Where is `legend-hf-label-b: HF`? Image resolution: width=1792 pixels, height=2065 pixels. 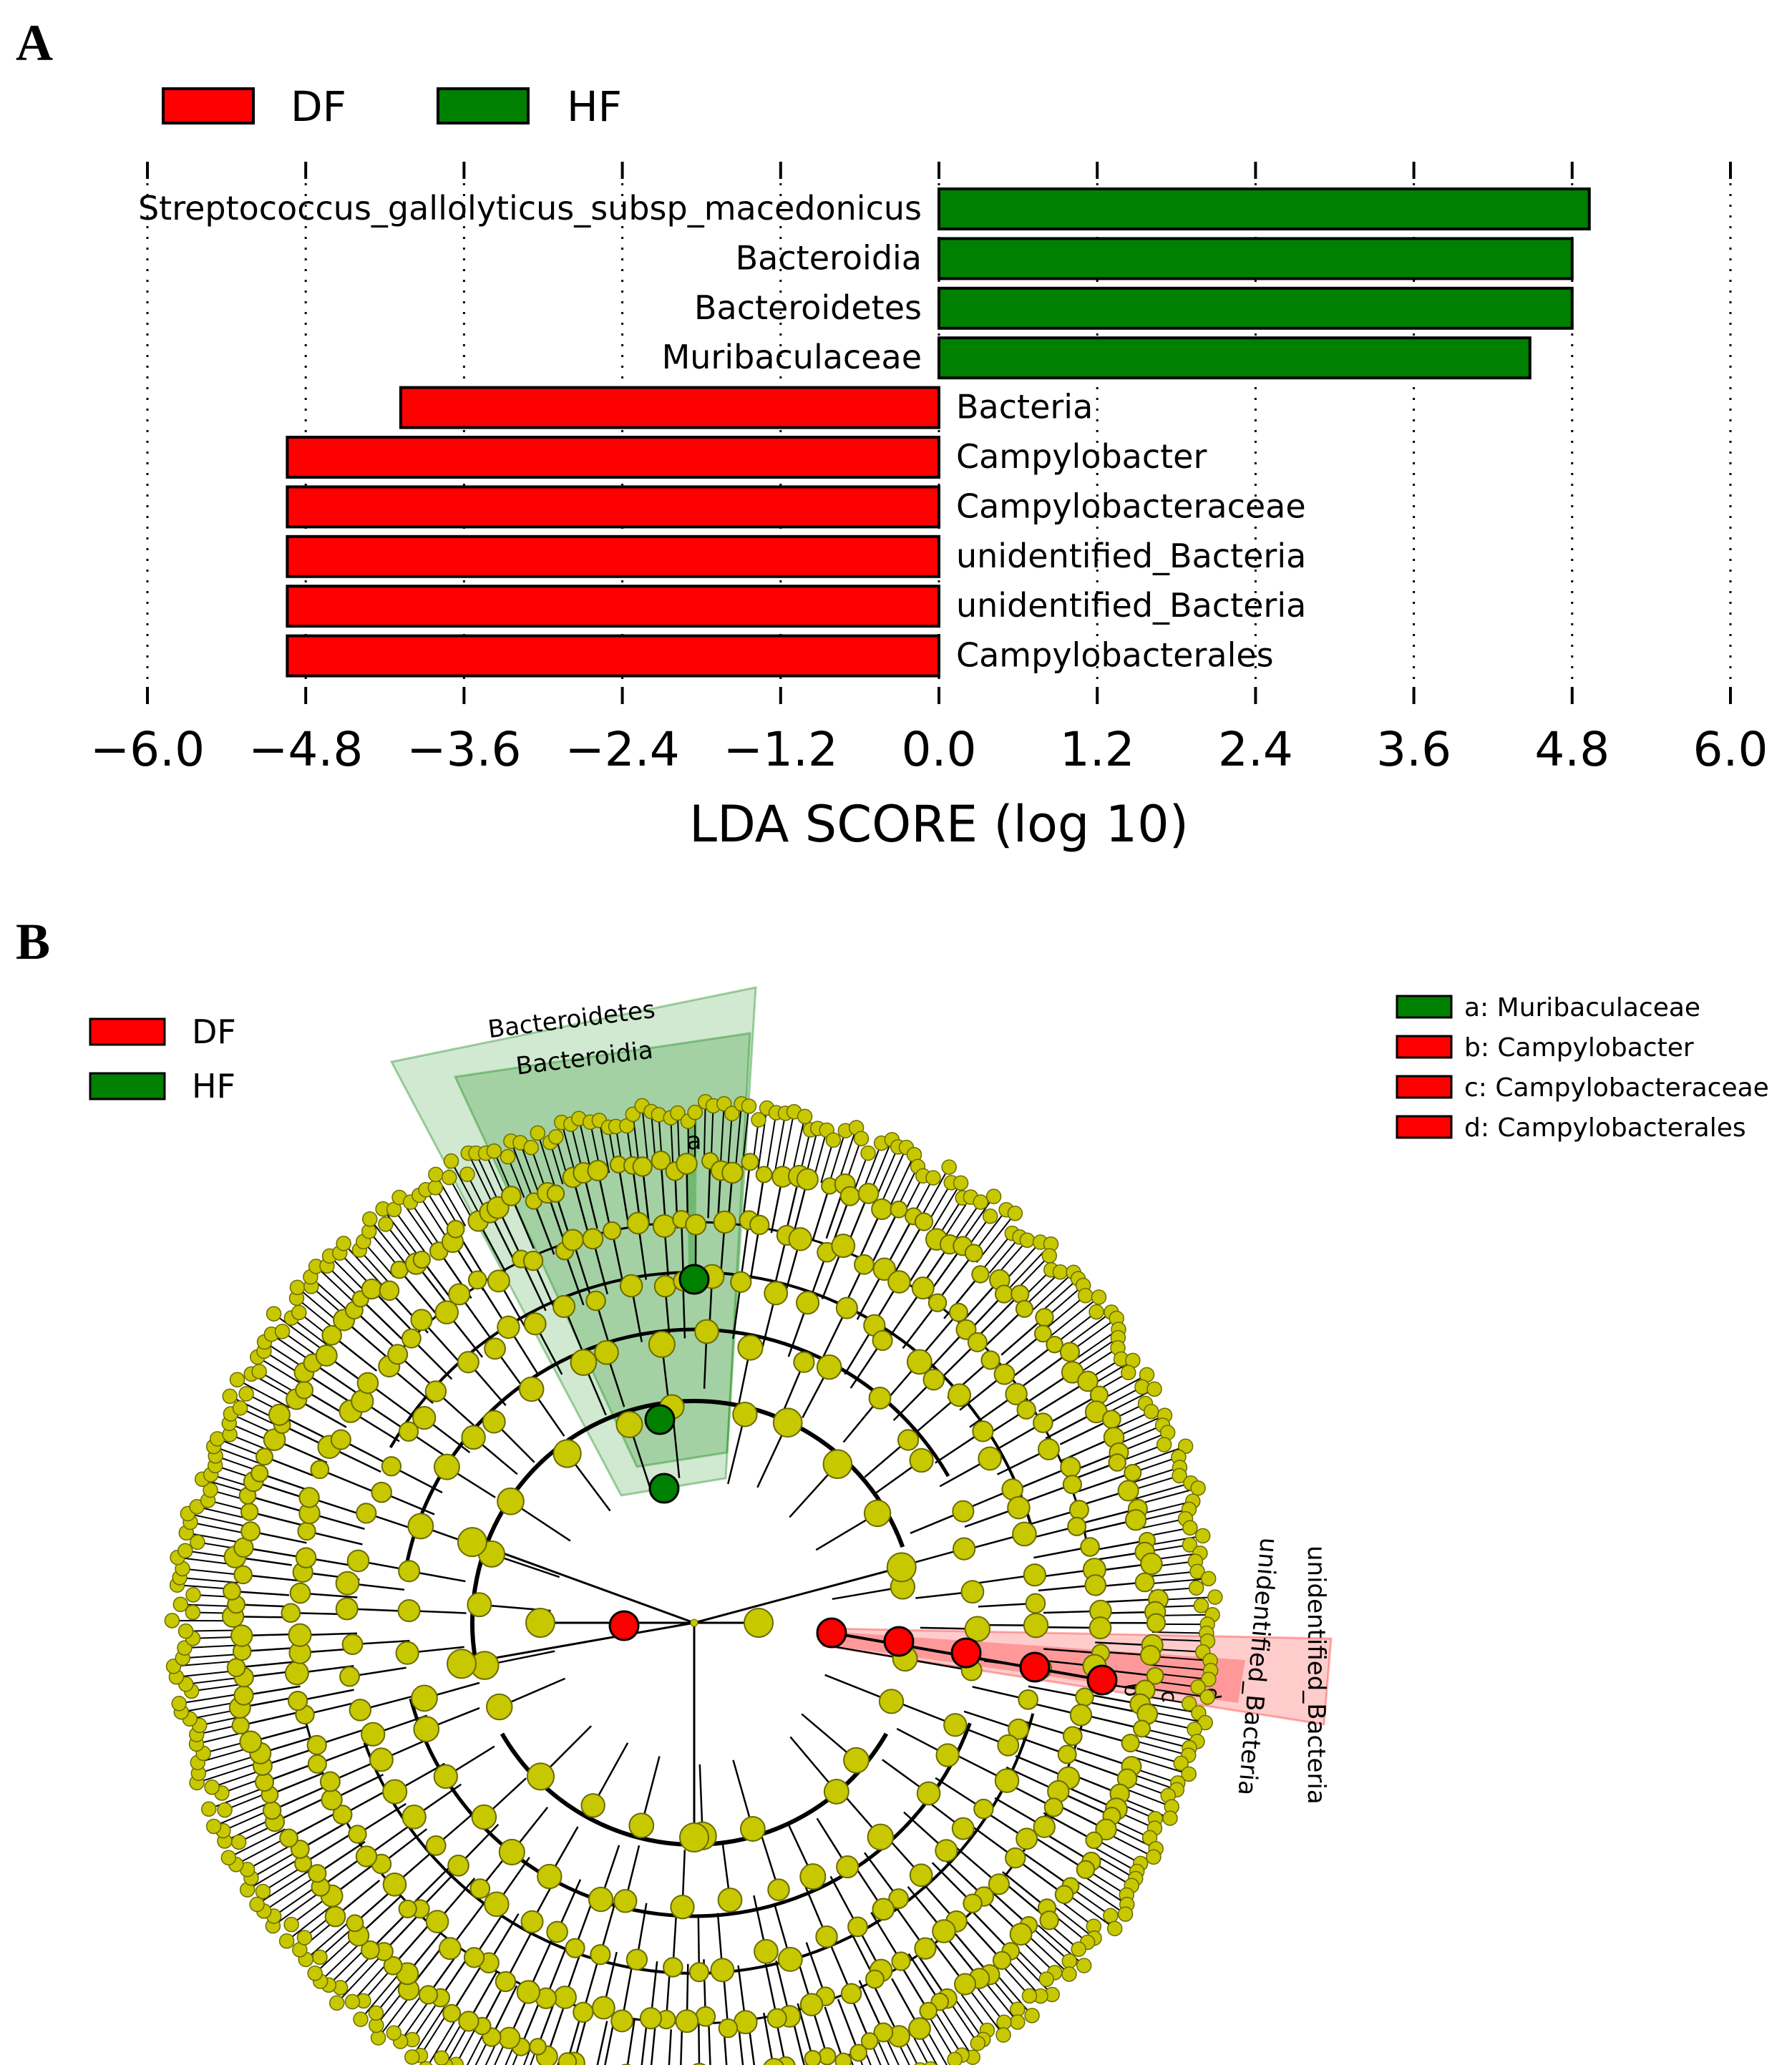
legend-hf-label-b: HF is located at coordinates (213, 1086).